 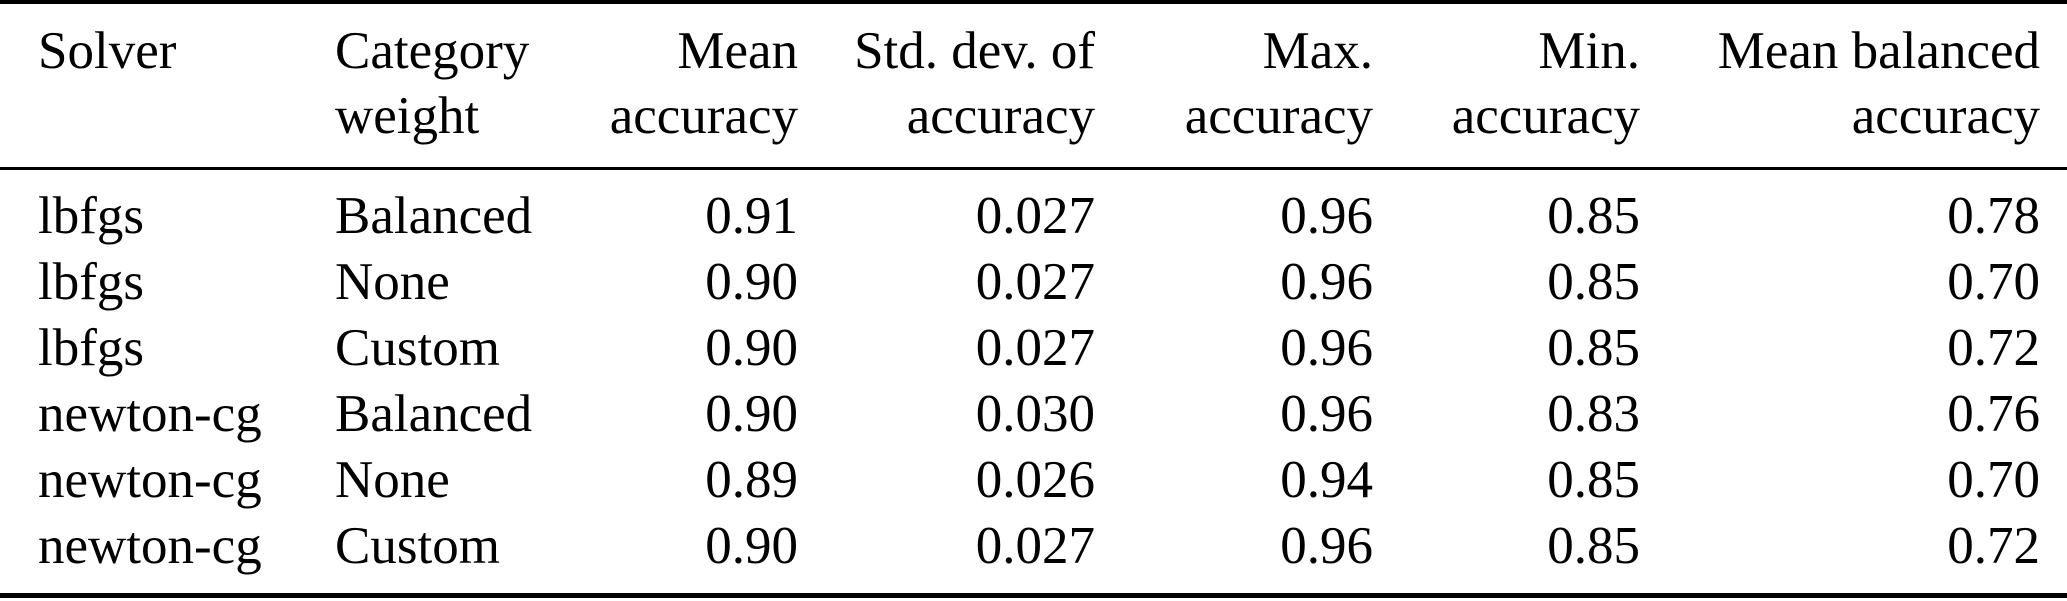 I want to click on cell-max-accuracy: 0.94, so click(x=1326, y=480).